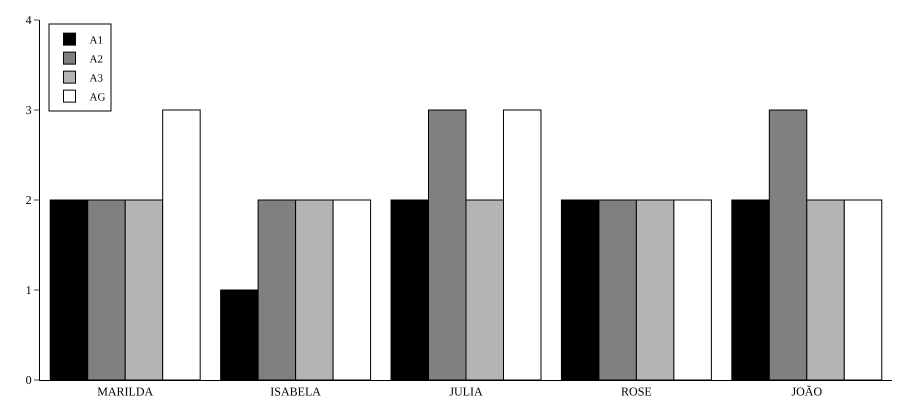  I want to click on x-tick-label: MARILDA, so click(125, 391).